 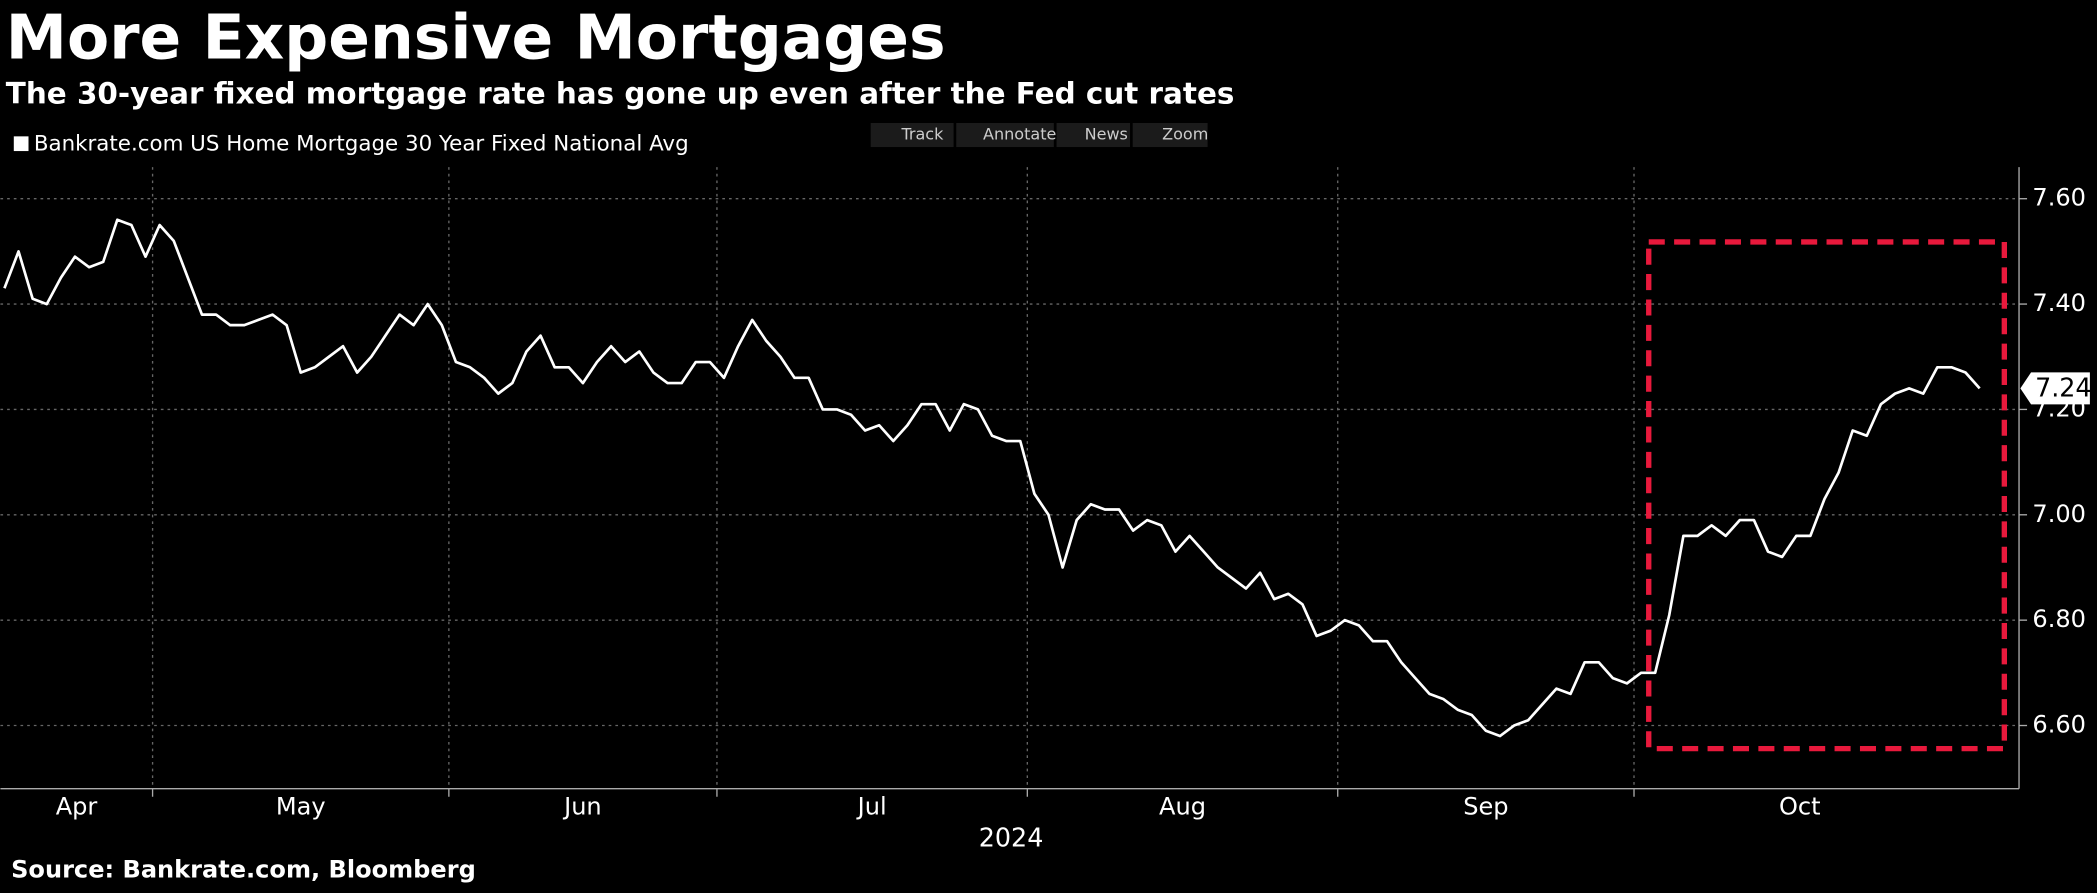 I want to click on toolbar-label: Zoom, so click(x=1185, y=134).